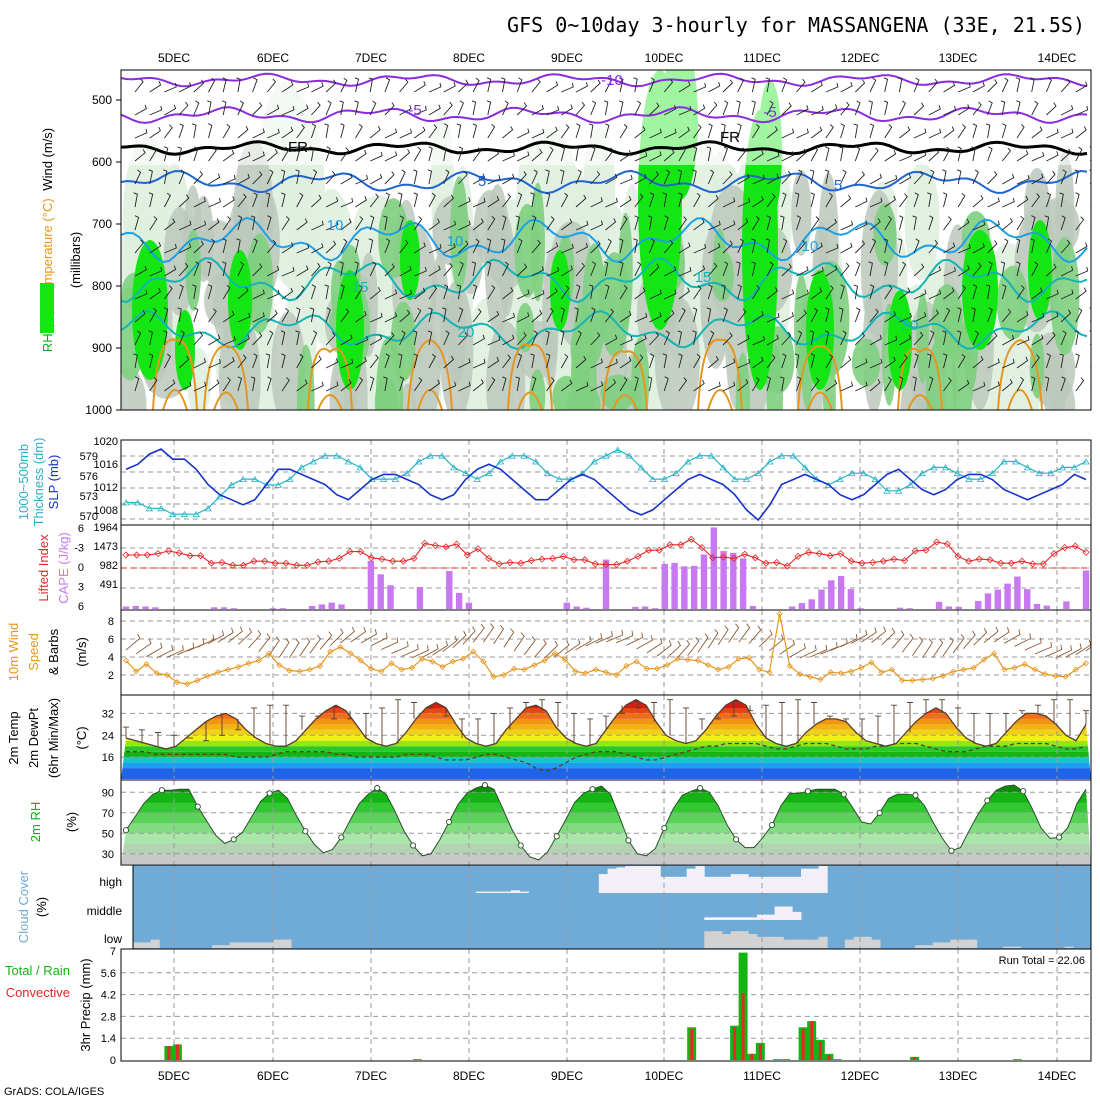 The width and height of the screenshot is (1100, 1100). Describe the element at coordinates (108, 1017) in the screenshot. I see `precip-tick-label: 2.8` at that location.